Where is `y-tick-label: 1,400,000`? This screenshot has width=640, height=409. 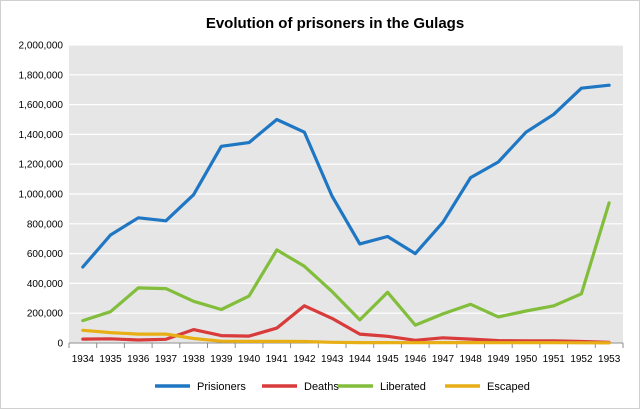 y-tick-label: 1,400,000 is located at coordinates (41, 135).